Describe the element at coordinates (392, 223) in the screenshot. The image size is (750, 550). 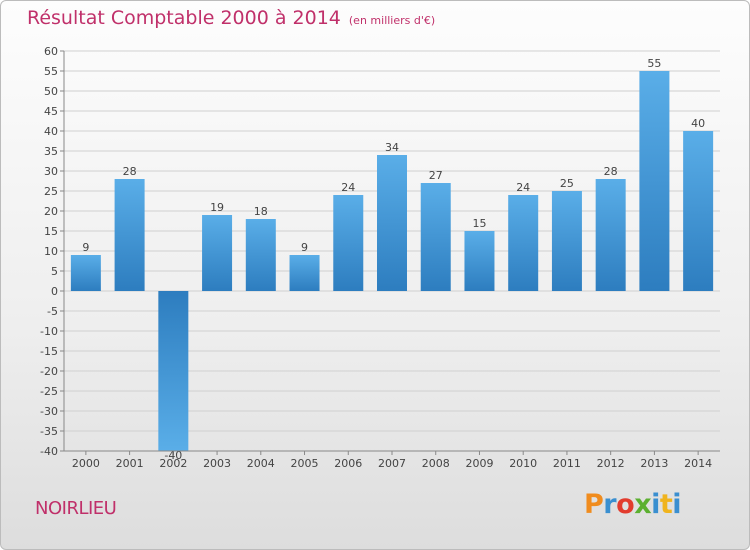
I see `bar-2007` at that location.